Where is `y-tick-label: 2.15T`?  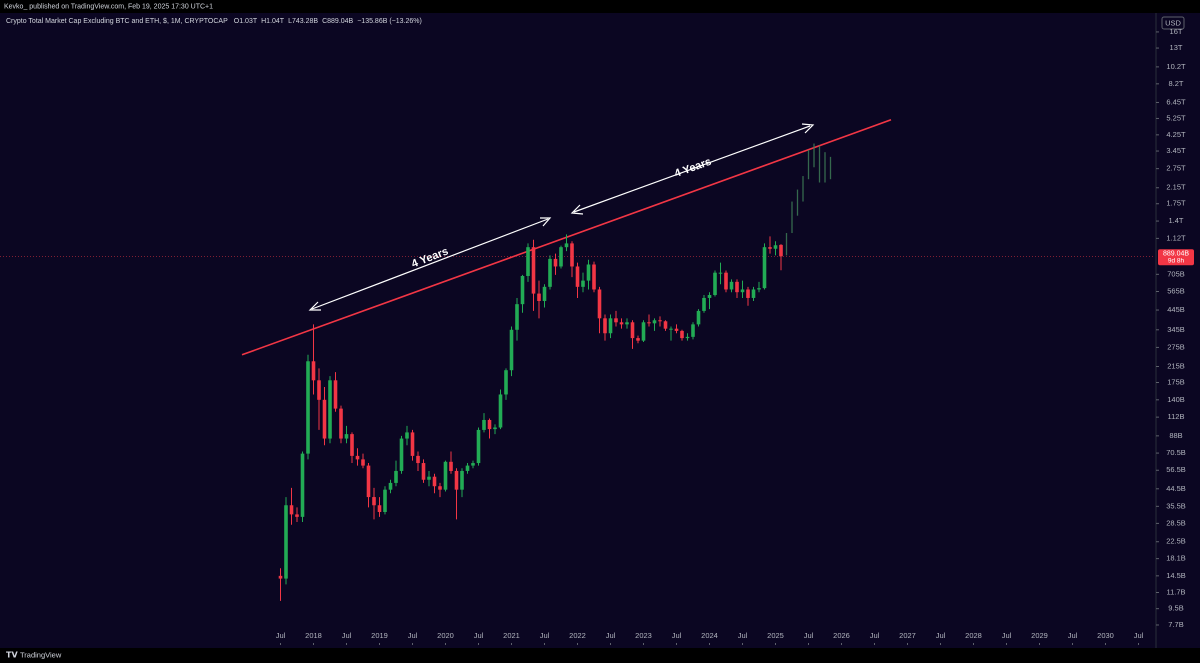 y-tick-label: 2.15T is located at coordinates (1176, 187).